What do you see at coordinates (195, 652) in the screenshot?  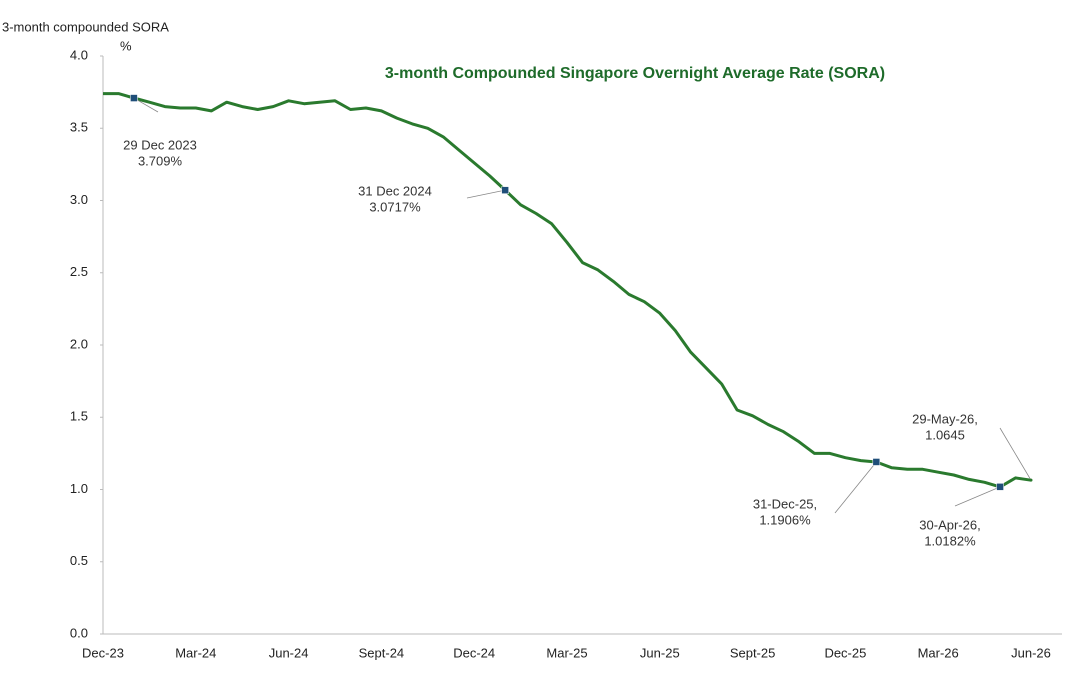 I see `x-tick-label: Mar-24` at bounding box center [195, 652].